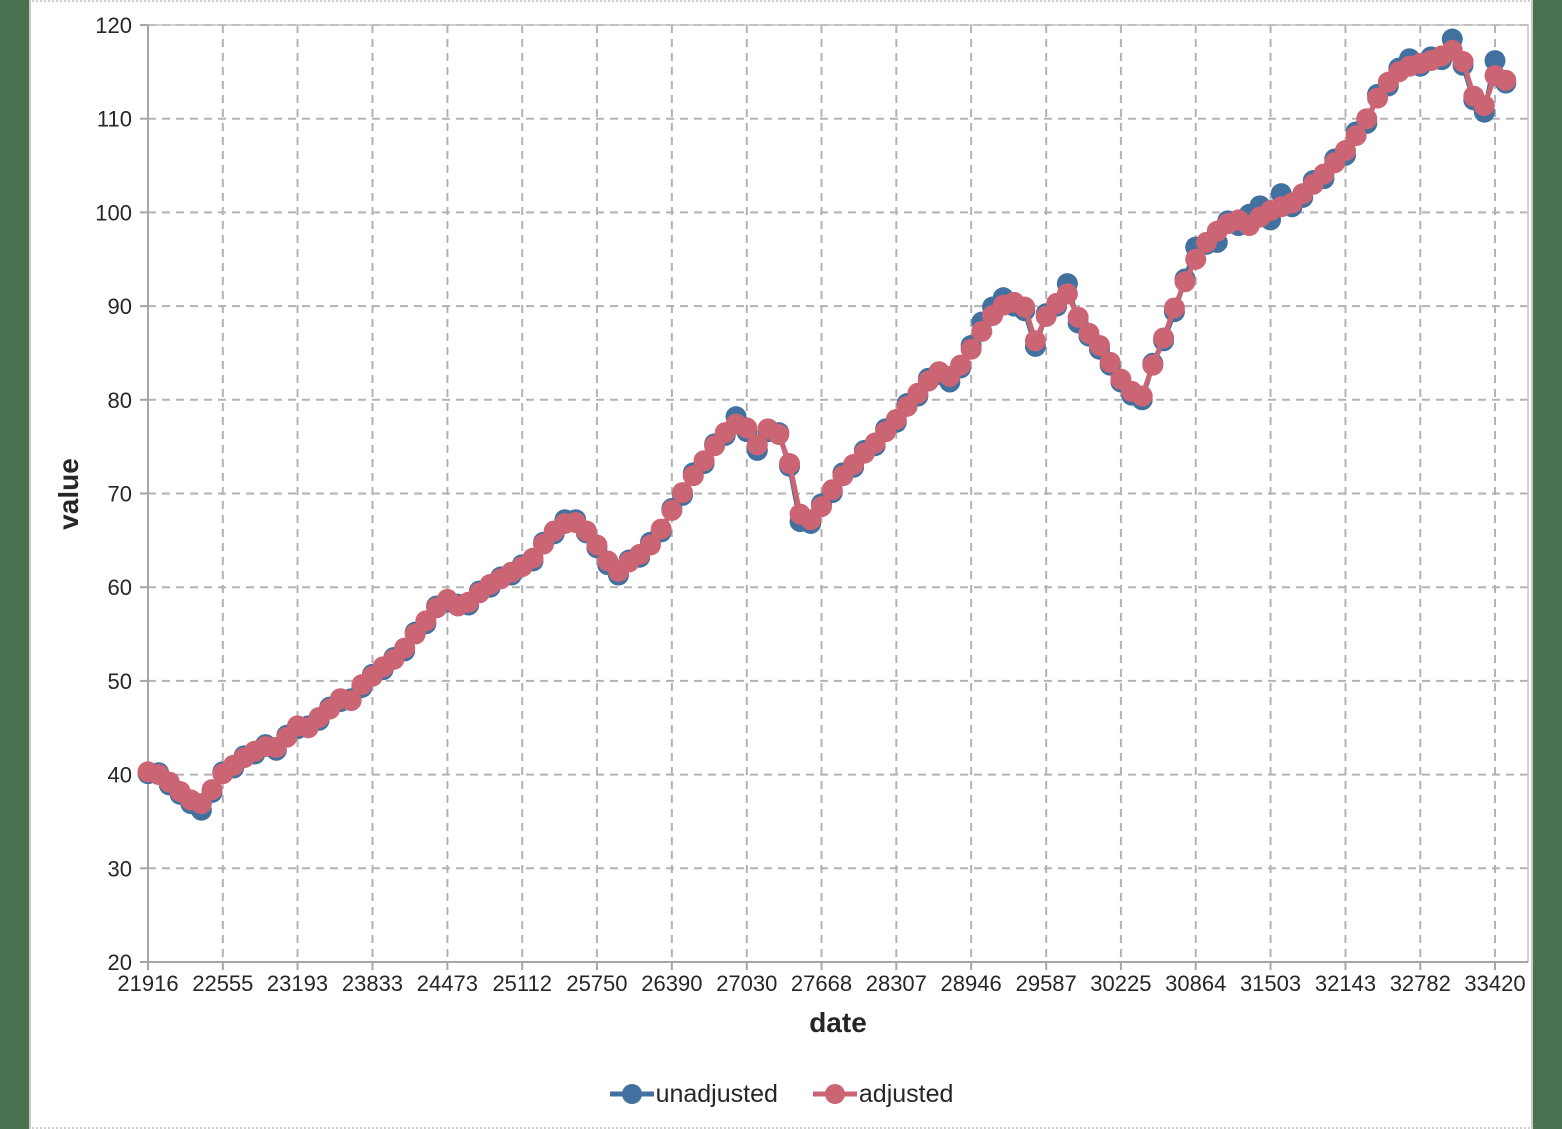 The width and height of the screenshot is (1562, 1129). What do you see at coordinates (1195, 983) in the screenshot?
I see `x-tick-label: 30864` at bounding box center [1195, 983].